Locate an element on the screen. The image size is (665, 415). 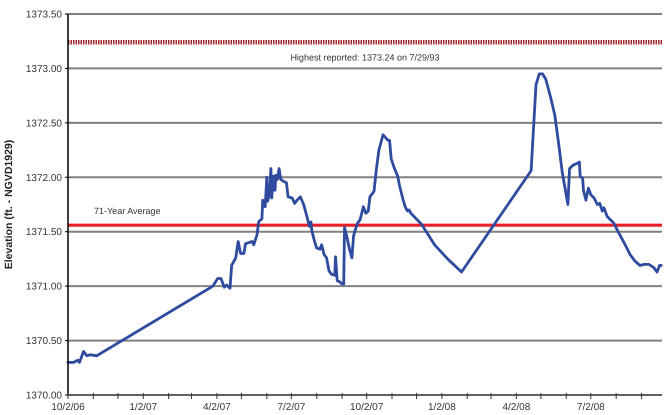
y-tick-label: 1371.50 is located at coordinates (44, 232).